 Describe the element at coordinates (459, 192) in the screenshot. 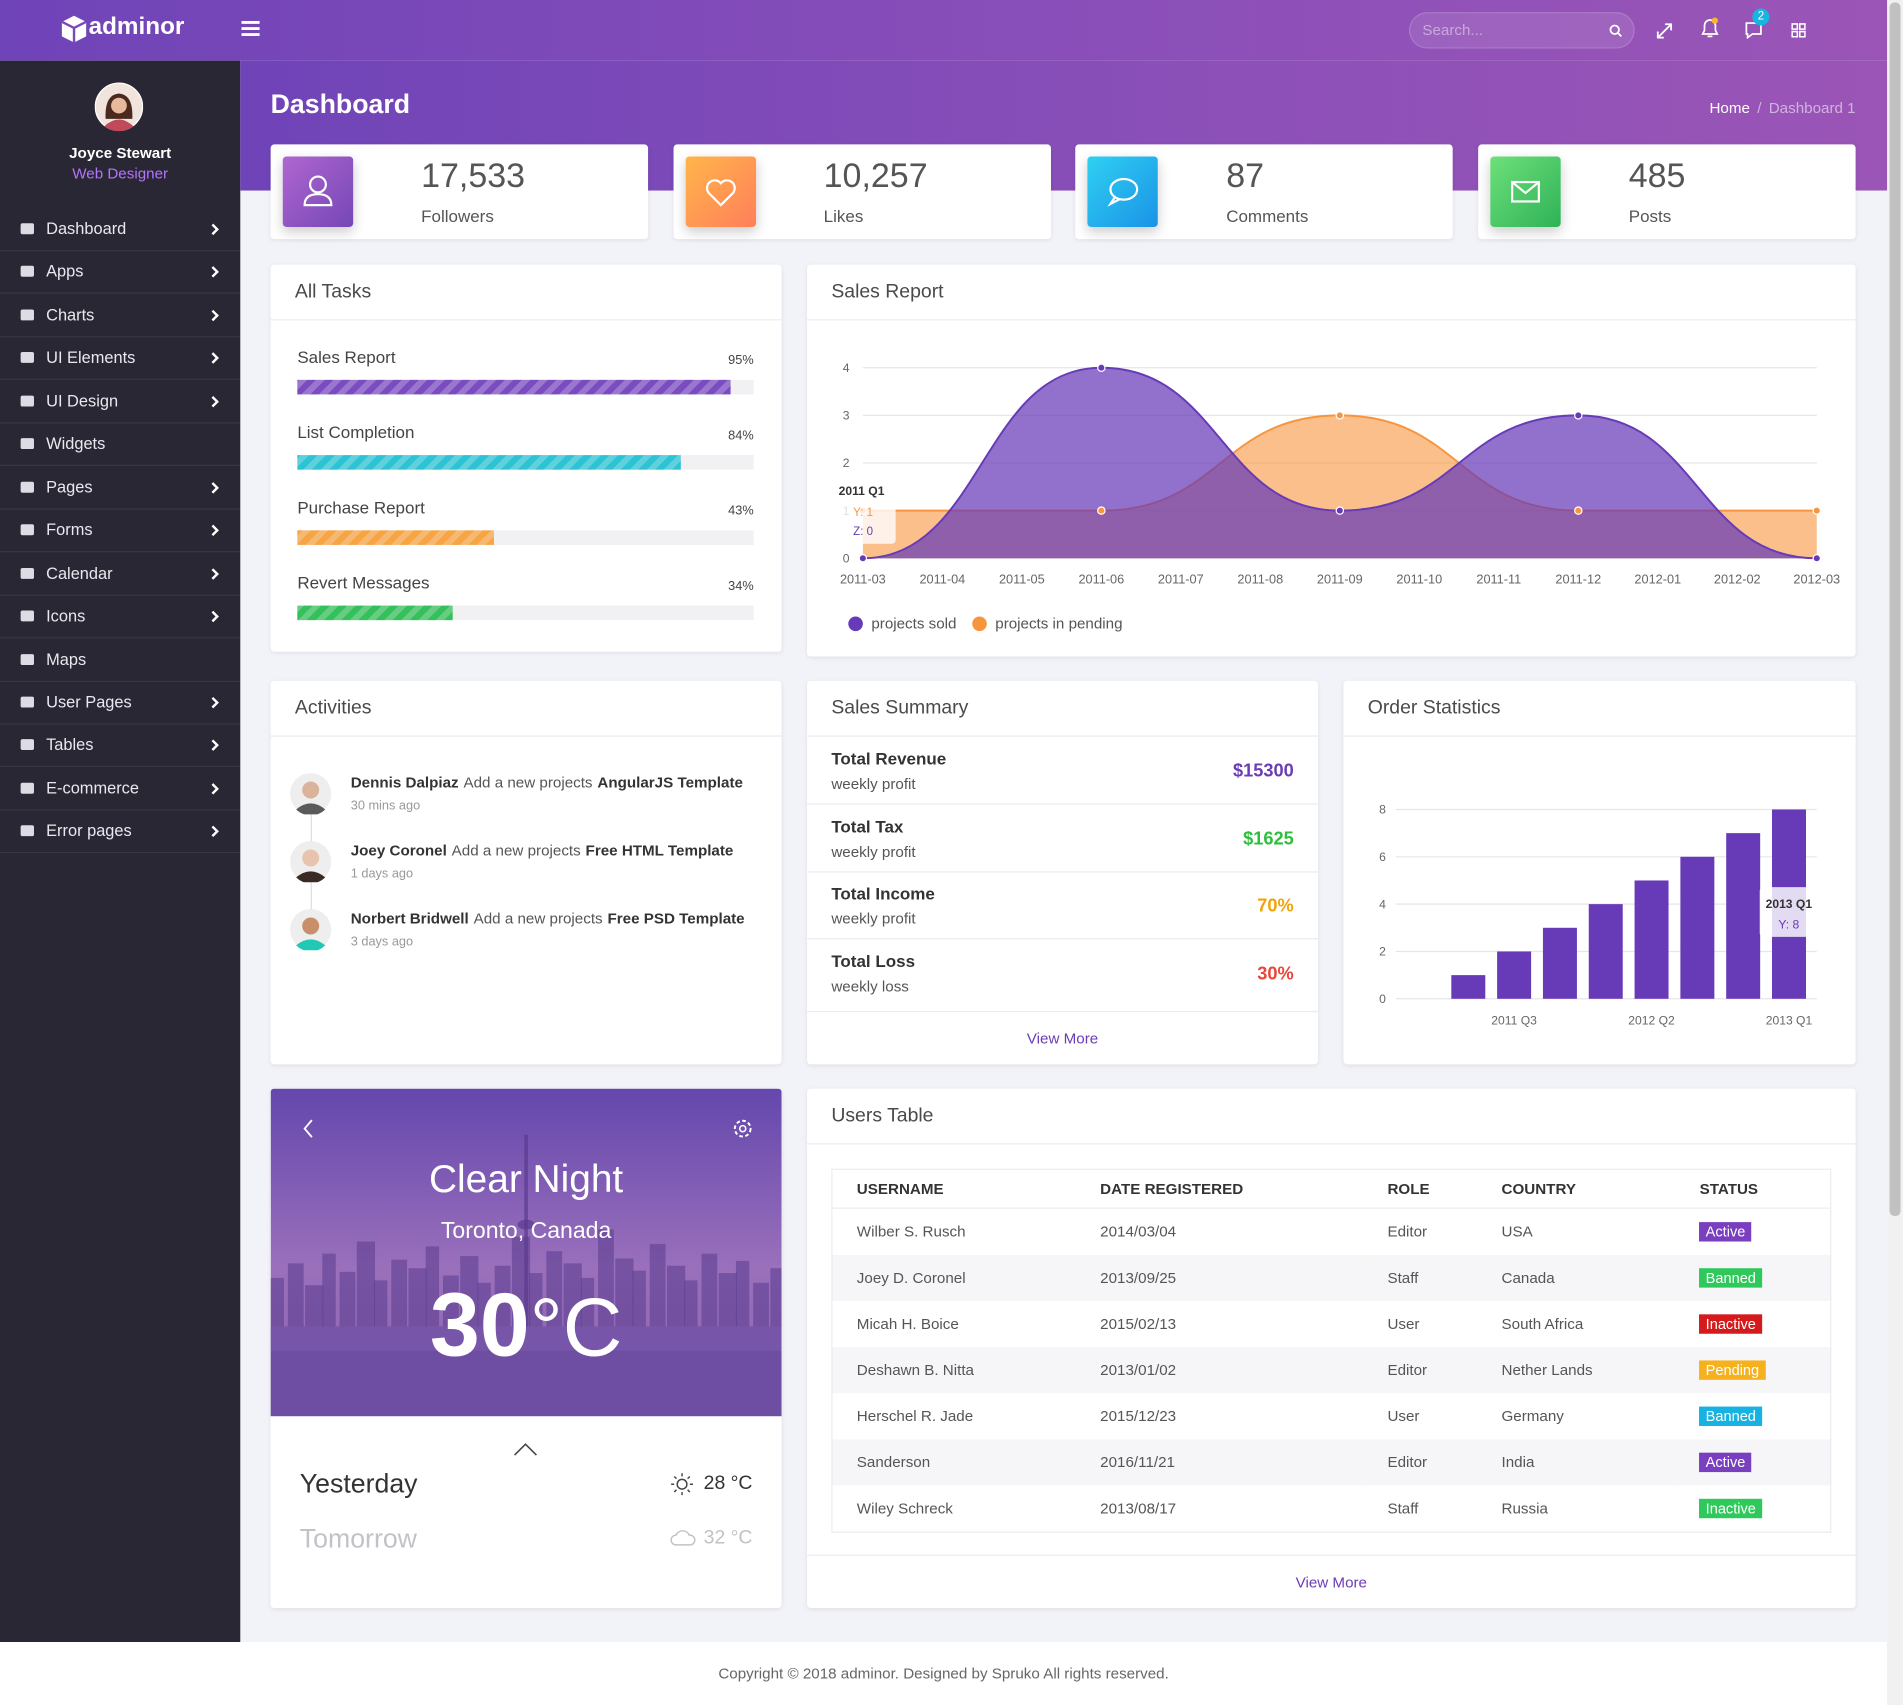

I see `stat-card: 17,533 Followers` at that location.